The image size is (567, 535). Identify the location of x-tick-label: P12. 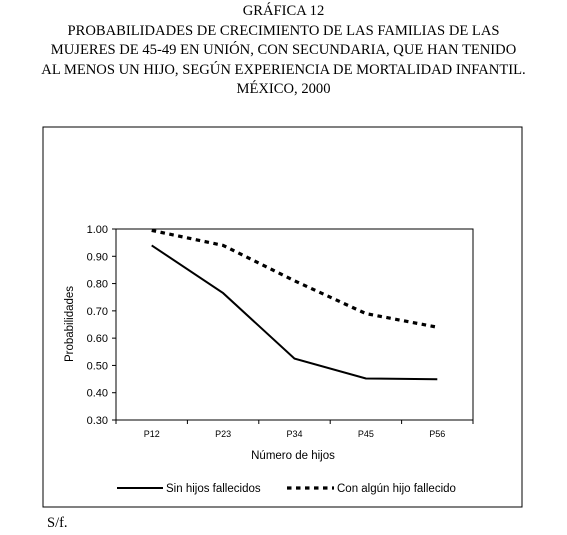
(152, 434).